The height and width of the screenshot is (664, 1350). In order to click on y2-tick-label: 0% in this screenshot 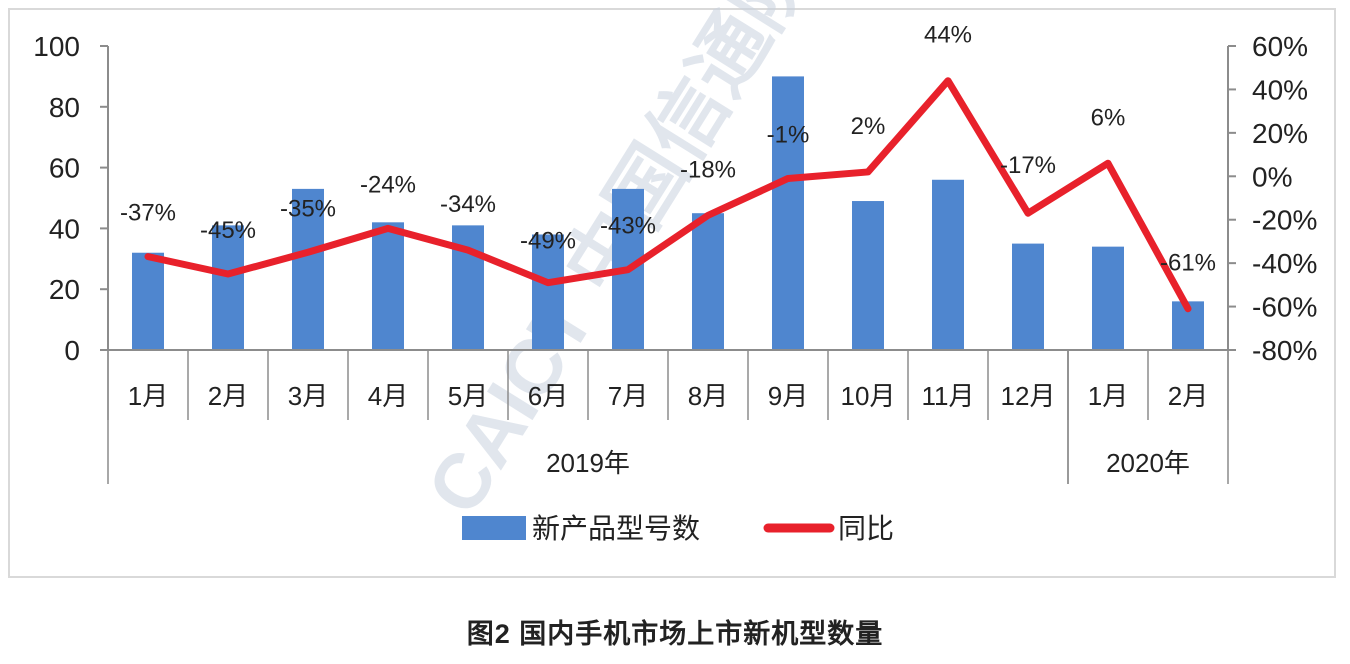, I will do `click(1272, 176)`.